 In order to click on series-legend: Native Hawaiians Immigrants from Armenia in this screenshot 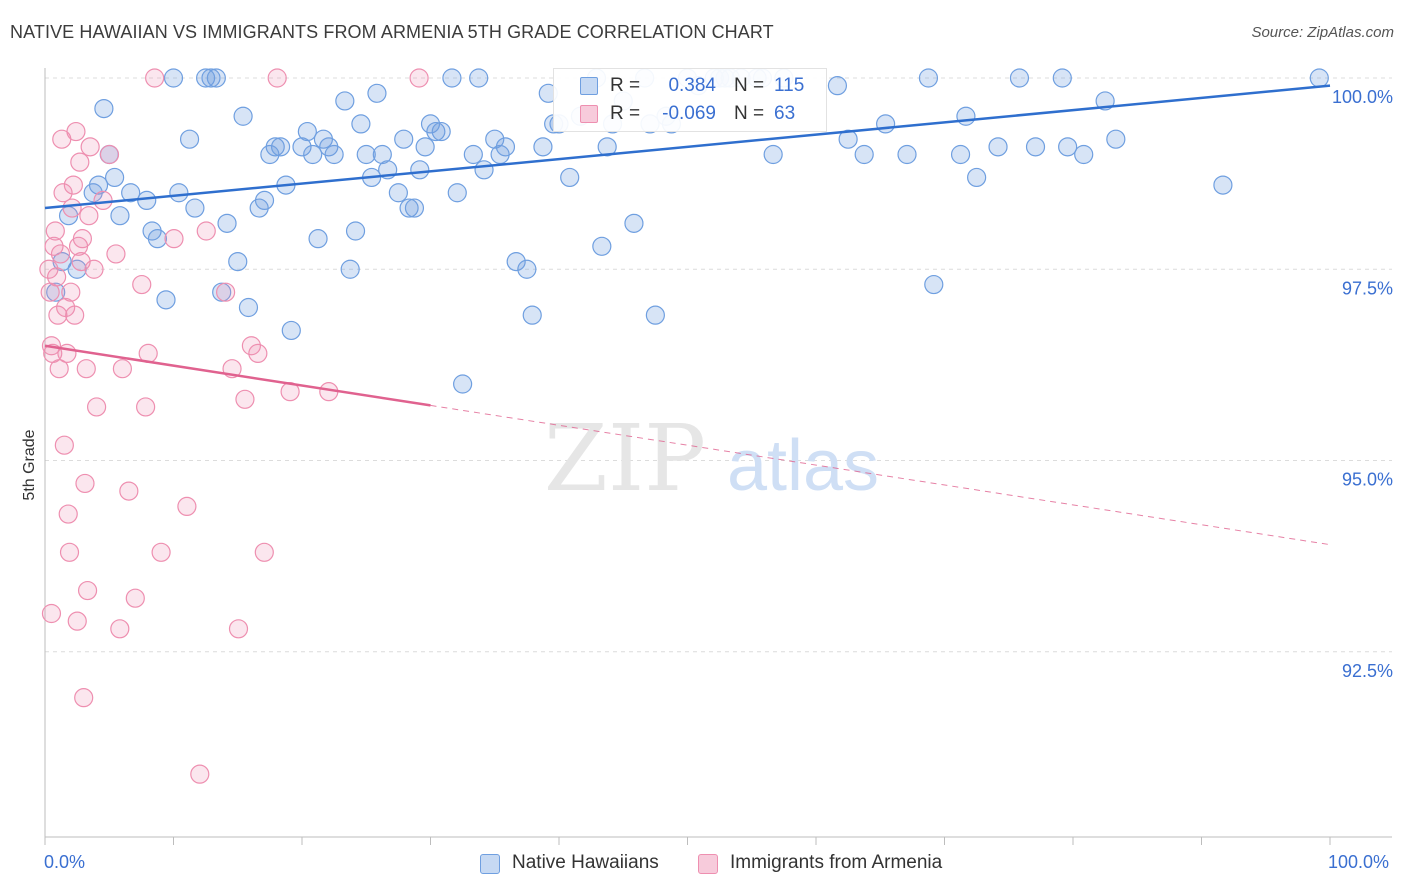, I will do `click(703, 865)`.